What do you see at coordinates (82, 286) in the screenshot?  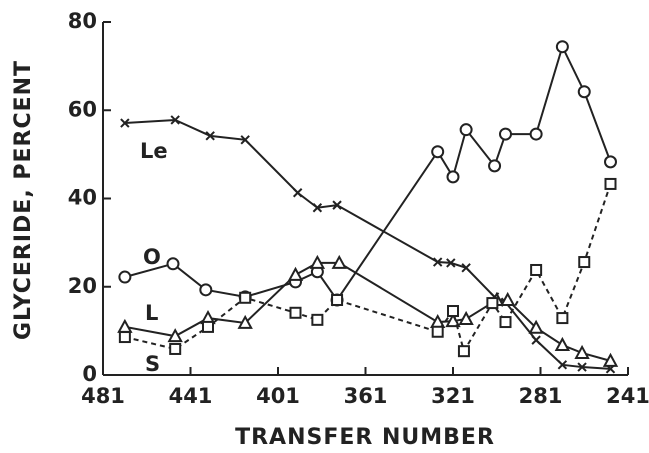 I see `y-tick-label: 20` at bounding box center [82, 286].